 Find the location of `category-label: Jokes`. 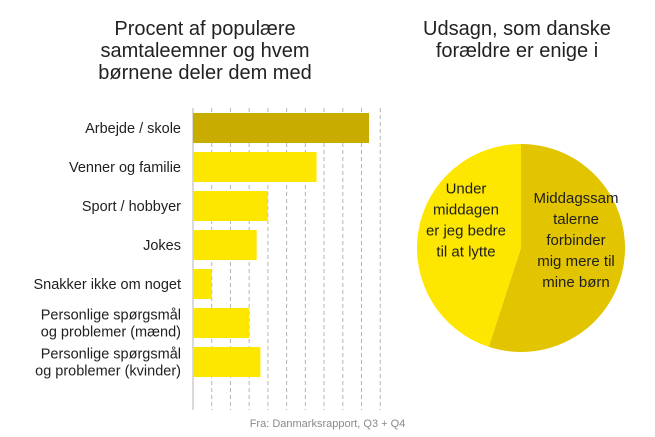

category-label: Jokes is located at coordinates (162, 246).